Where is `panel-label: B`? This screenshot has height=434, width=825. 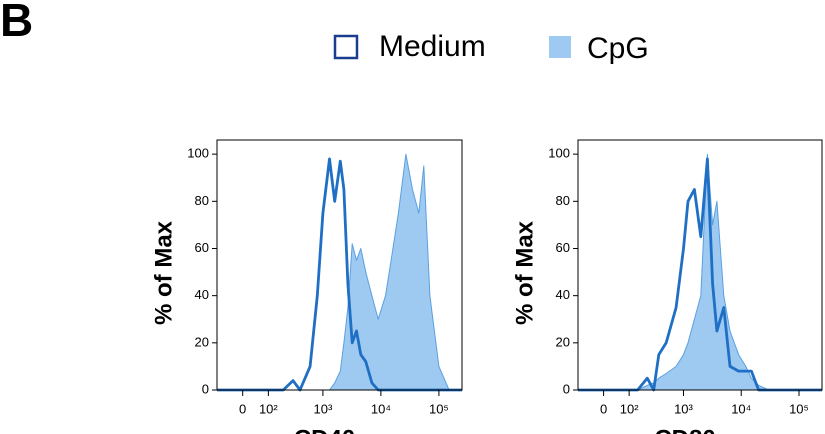 panel-label: B is located at coordinates (16, 23).